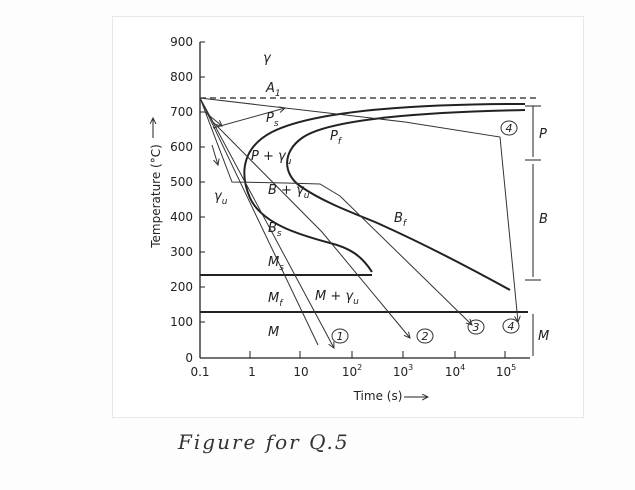 This screenshot has height=490, width=635. I want to click on y-tick-marks, so click(202, 182).